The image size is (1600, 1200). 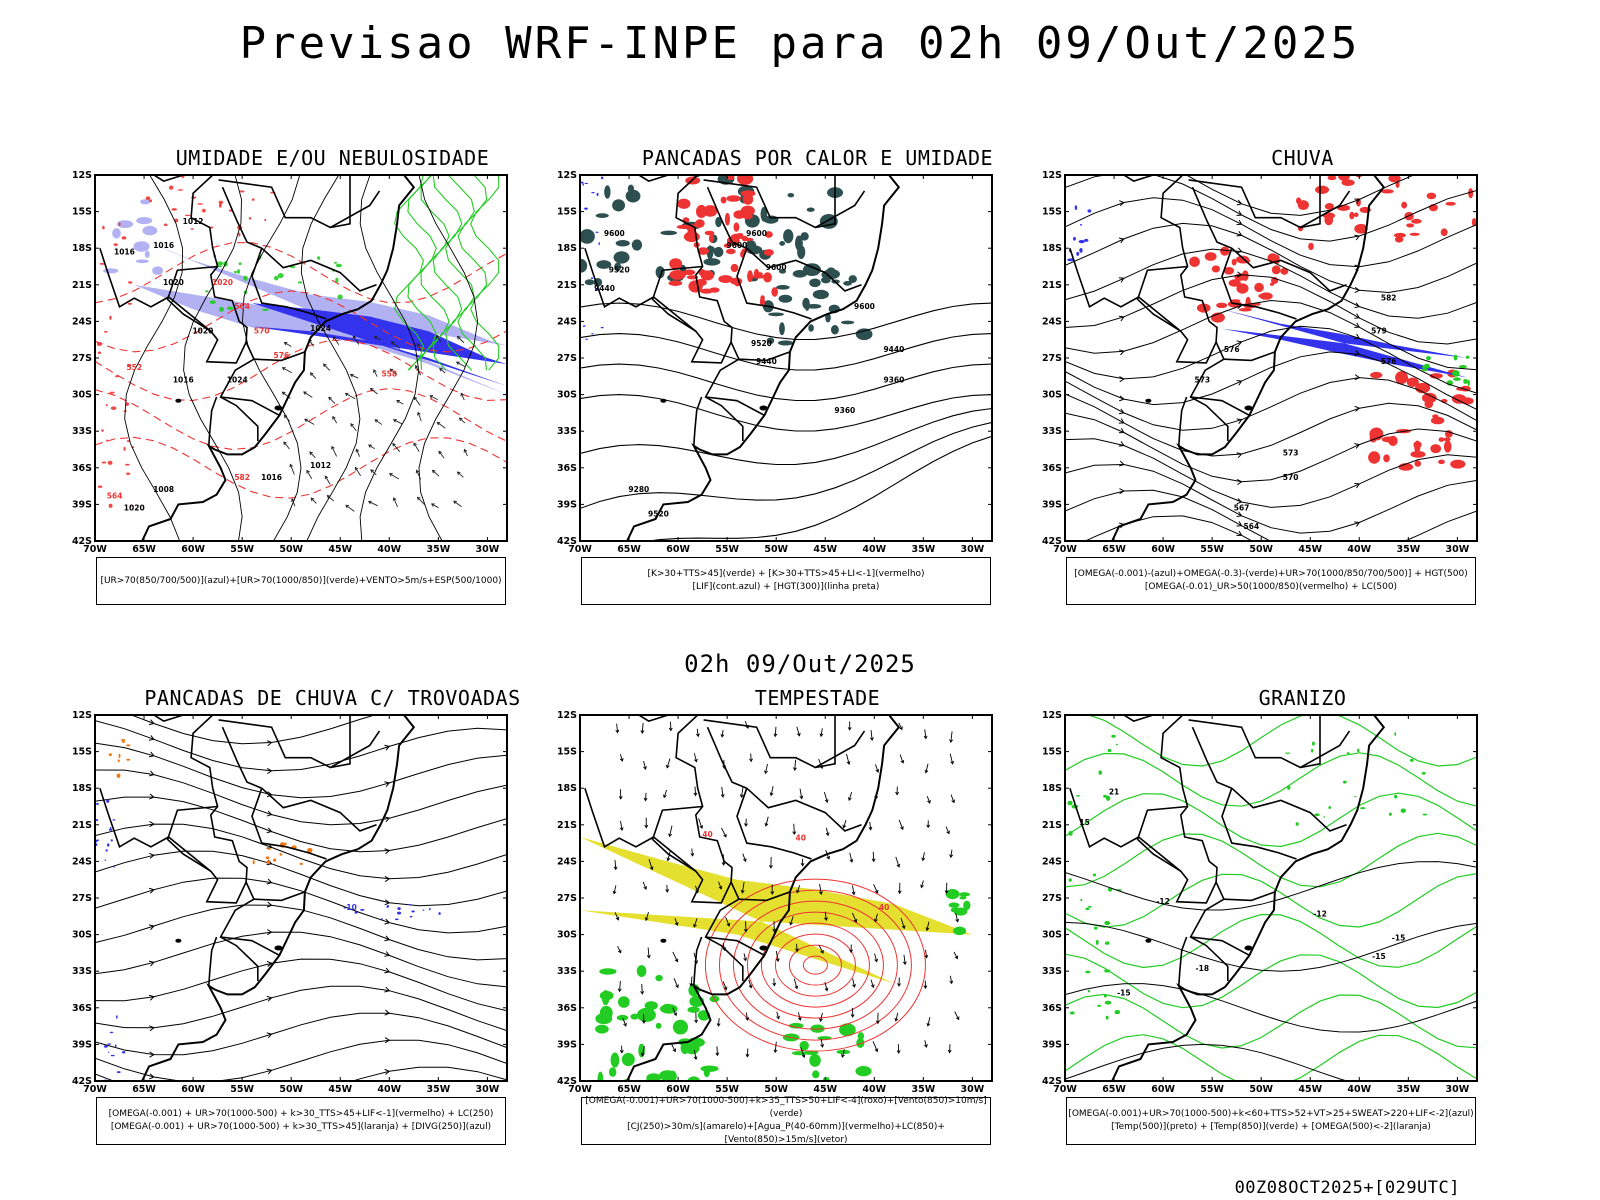 I want to click on lat-tick-label: 12S, so click(x=82, y=175).